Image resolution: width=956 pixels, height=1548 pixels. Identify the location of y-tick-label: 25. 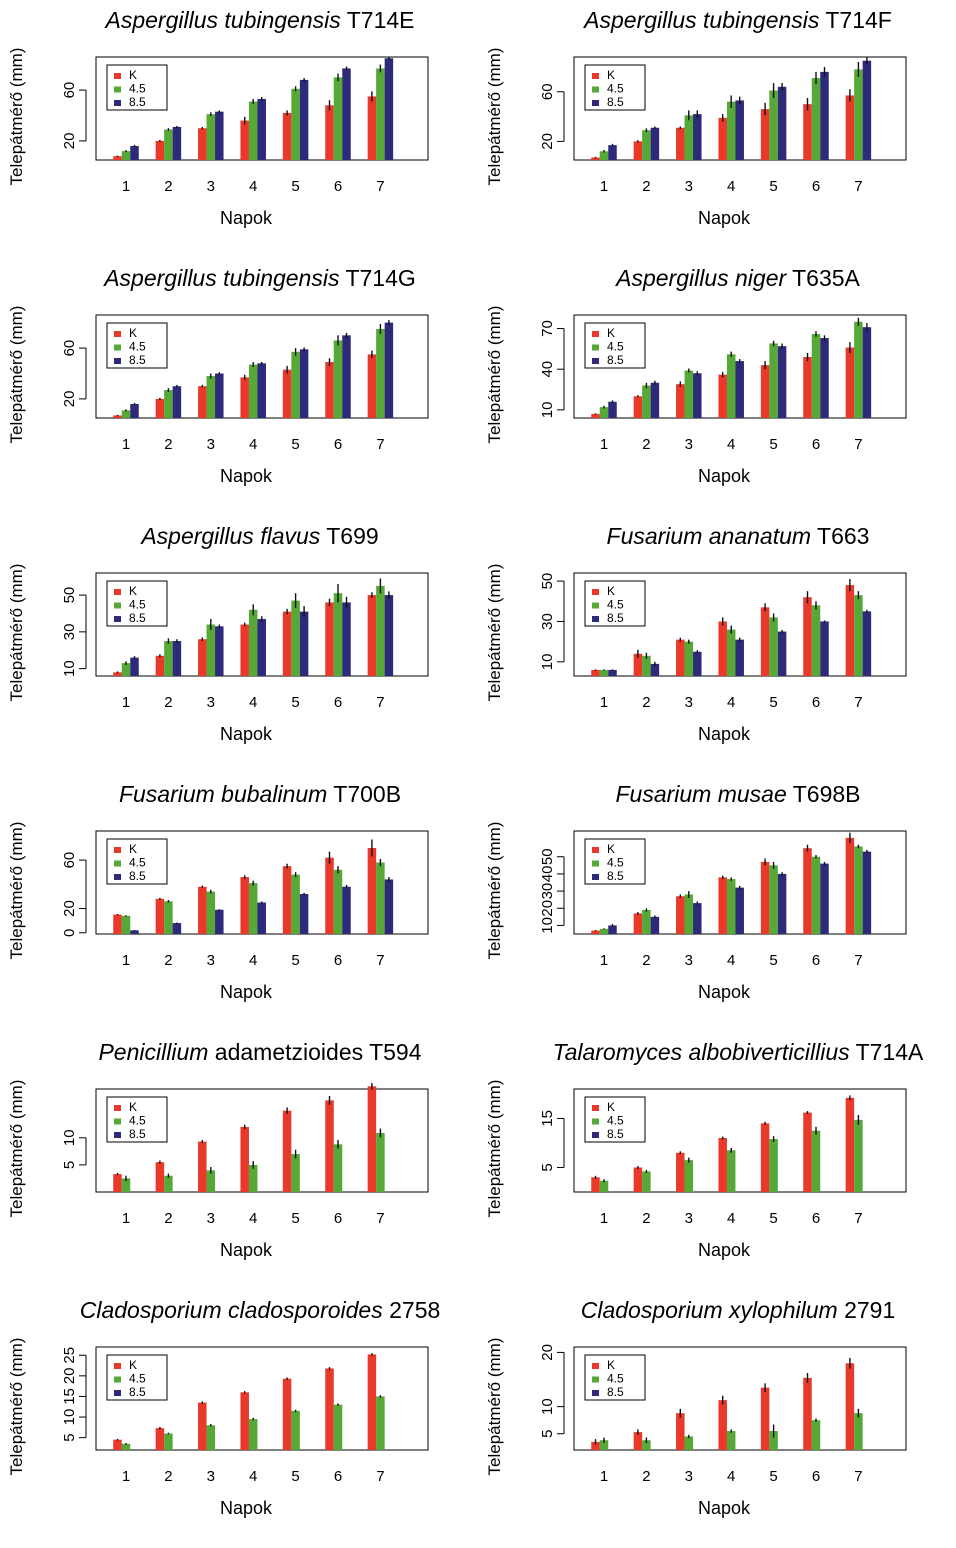
(69, 1355).